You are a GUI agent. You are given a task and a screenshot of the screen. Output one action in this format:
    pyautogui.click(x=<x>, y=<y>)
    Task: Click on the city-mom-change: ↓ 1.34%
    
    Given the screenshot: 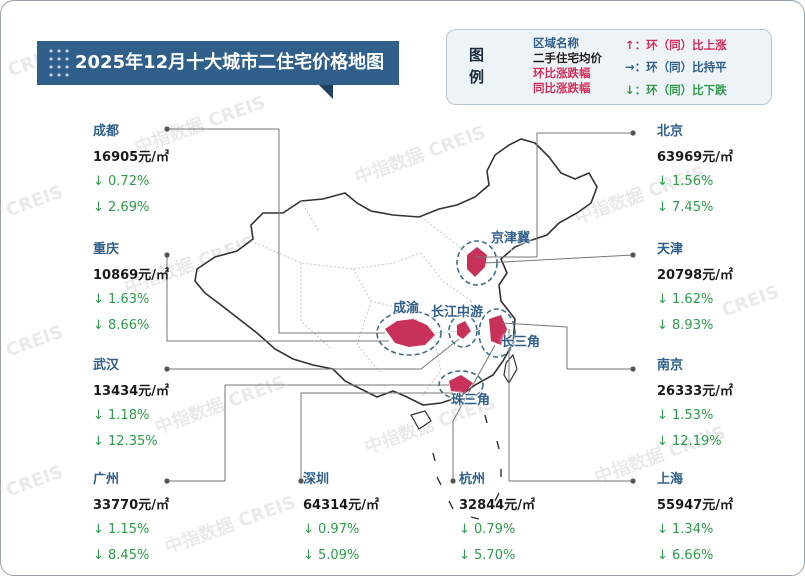 What is the action you would take?
    pyautogui.click(x=685, y=529)
    